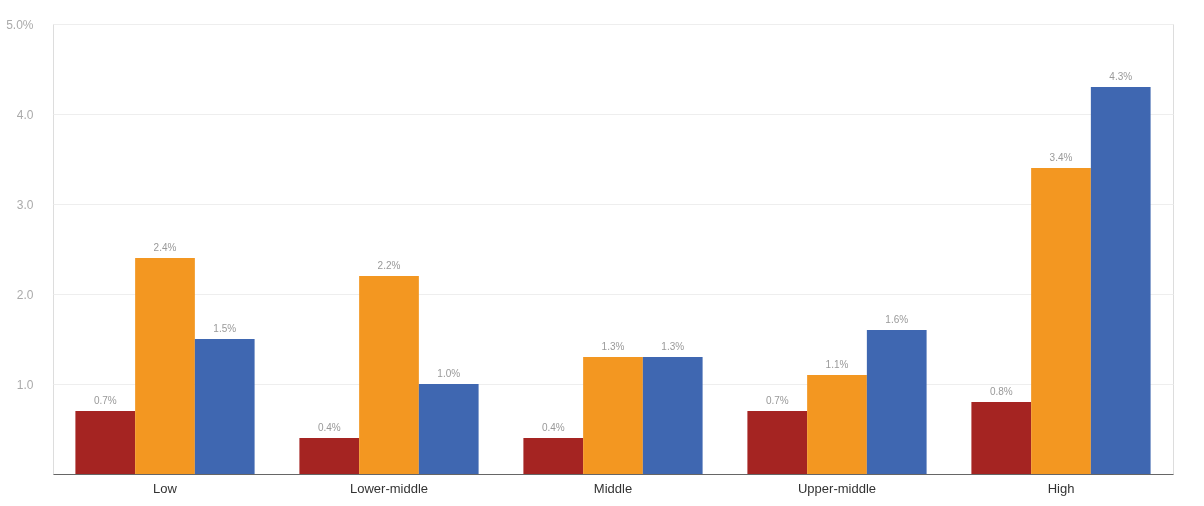 This screenshot has width=1204, height=506. Describe the element at coordinates (25, 294) in the screenshot. I see `y-tick-label: 2.0` at that location.